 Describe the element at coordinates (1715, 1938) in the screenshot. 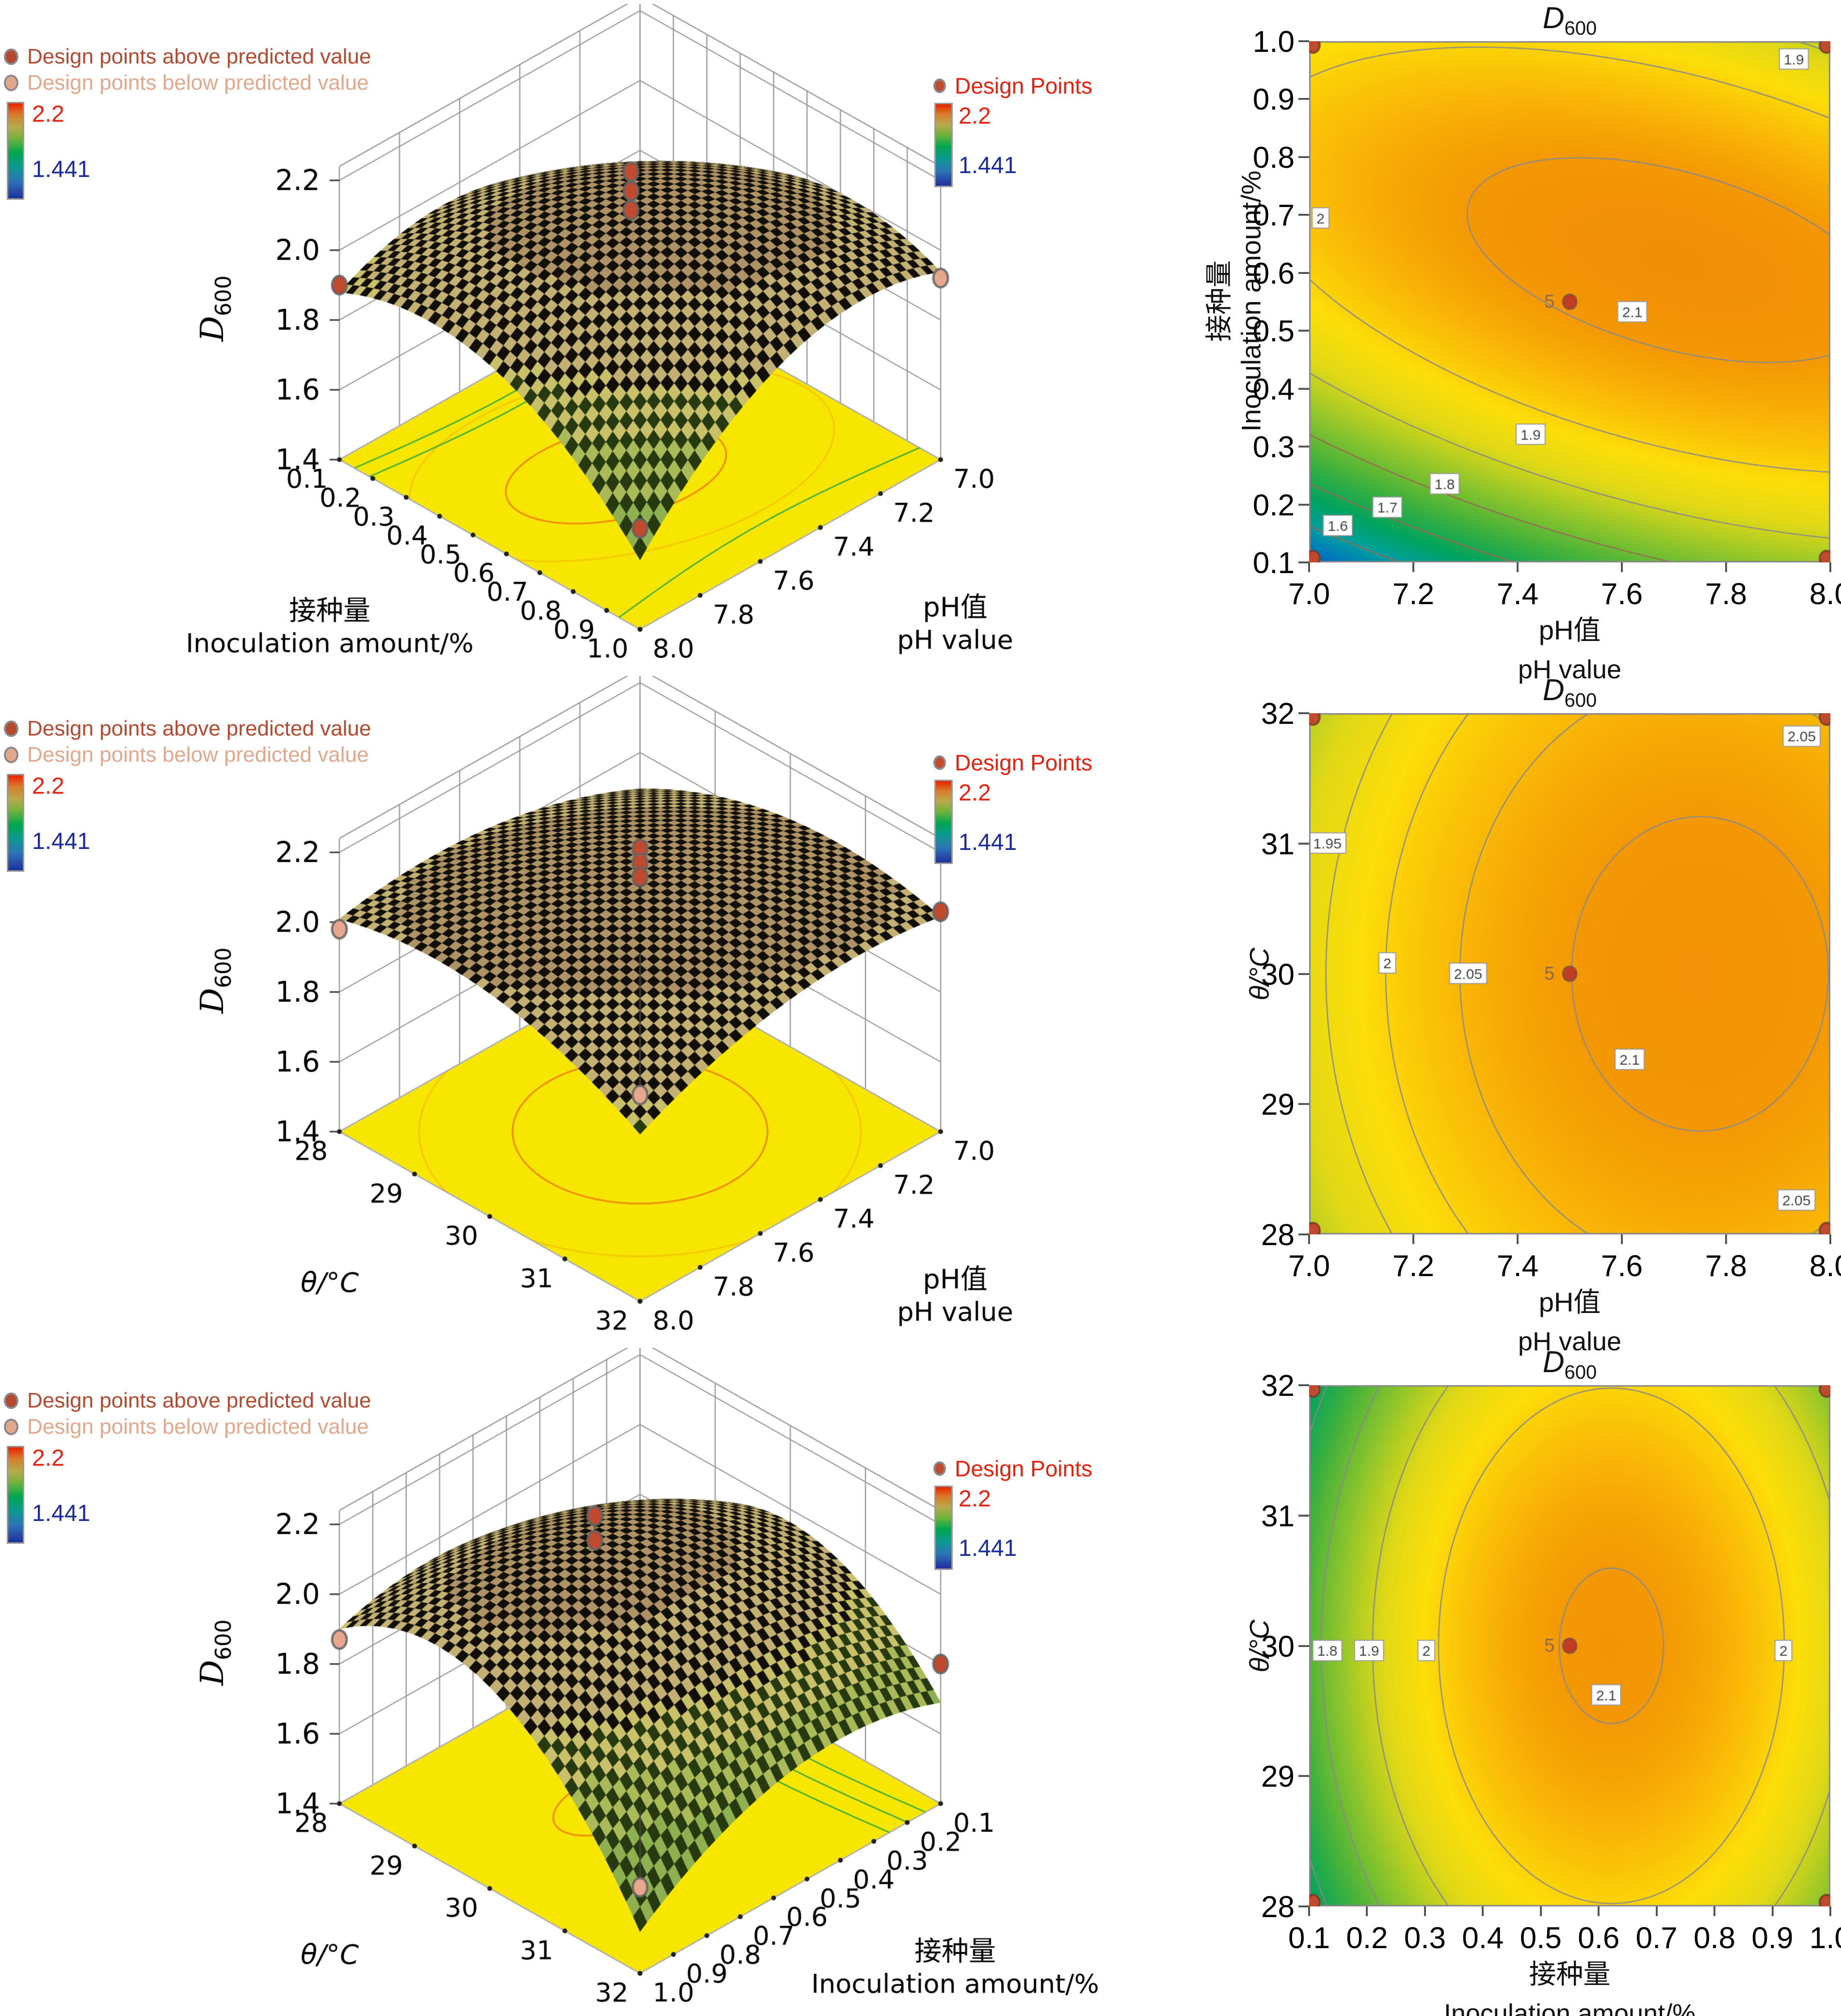

I see `x-tick-label: 0.8` at that location.